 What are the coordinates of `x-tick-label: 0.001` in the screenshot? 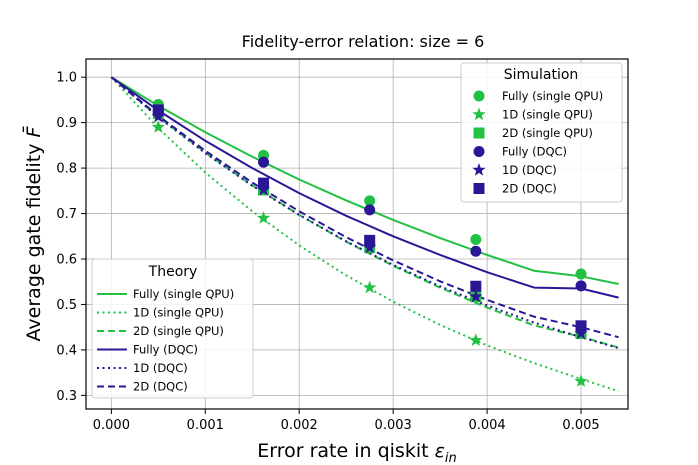 It's located at (205, 425).